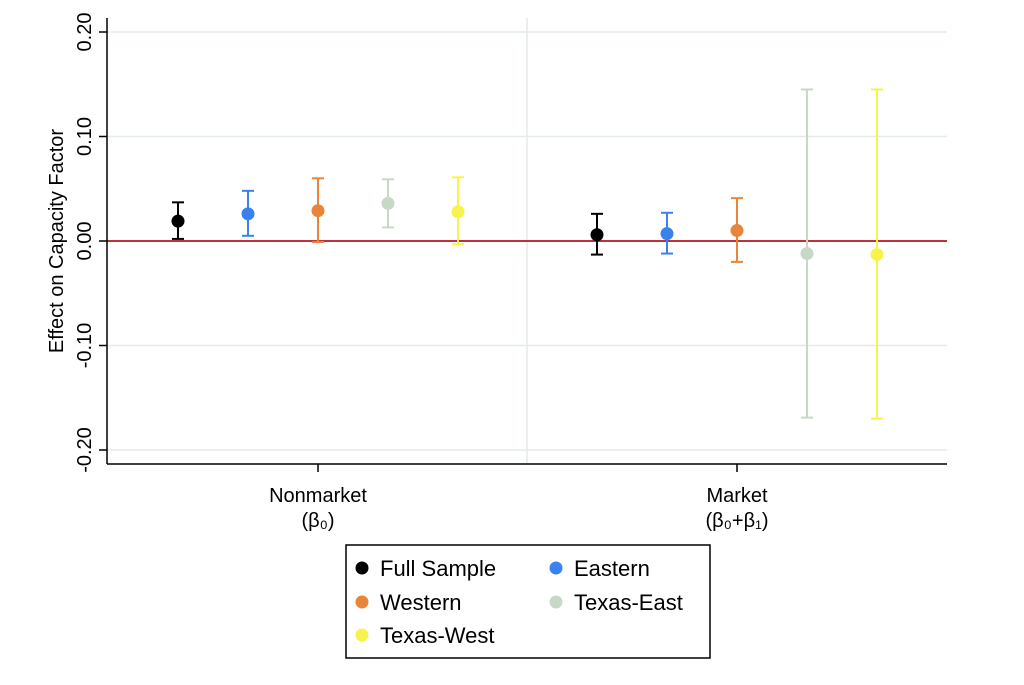  Describe the element at coordinates (85, 32) in the screenshot. I see `y-tick-label: 0.20` at that location.